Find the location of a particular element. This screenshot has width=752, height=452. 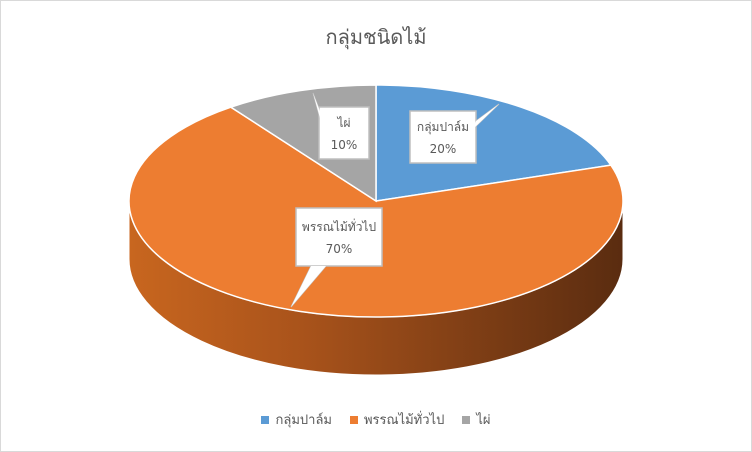

legend: กลุ่มปาล์ม พรรณไม้ทั่วไป ไผ่ is located at coordinates (376, 419).